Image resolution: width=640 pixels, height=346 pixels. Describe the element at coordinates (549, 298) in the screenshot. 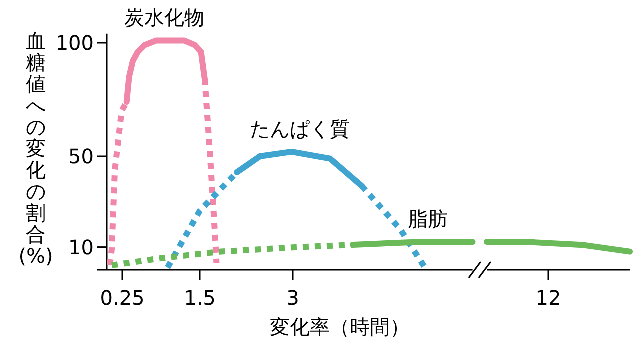

I see `text: 12` at that location.